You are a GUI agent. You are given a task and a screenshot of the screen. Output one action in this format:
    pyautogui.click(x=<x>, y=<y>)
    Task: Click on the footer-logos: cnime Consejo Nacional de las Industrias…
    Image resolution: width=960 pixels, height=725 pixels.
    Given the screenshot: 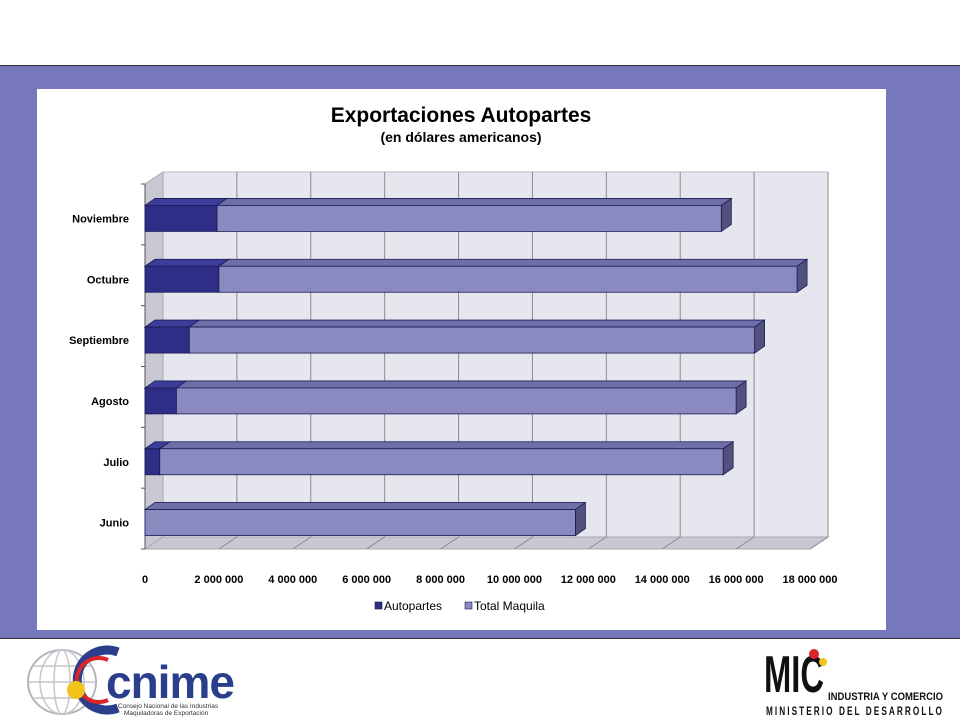 What is the action you would take?
    pyautogui.click(x=485, y=681)
    